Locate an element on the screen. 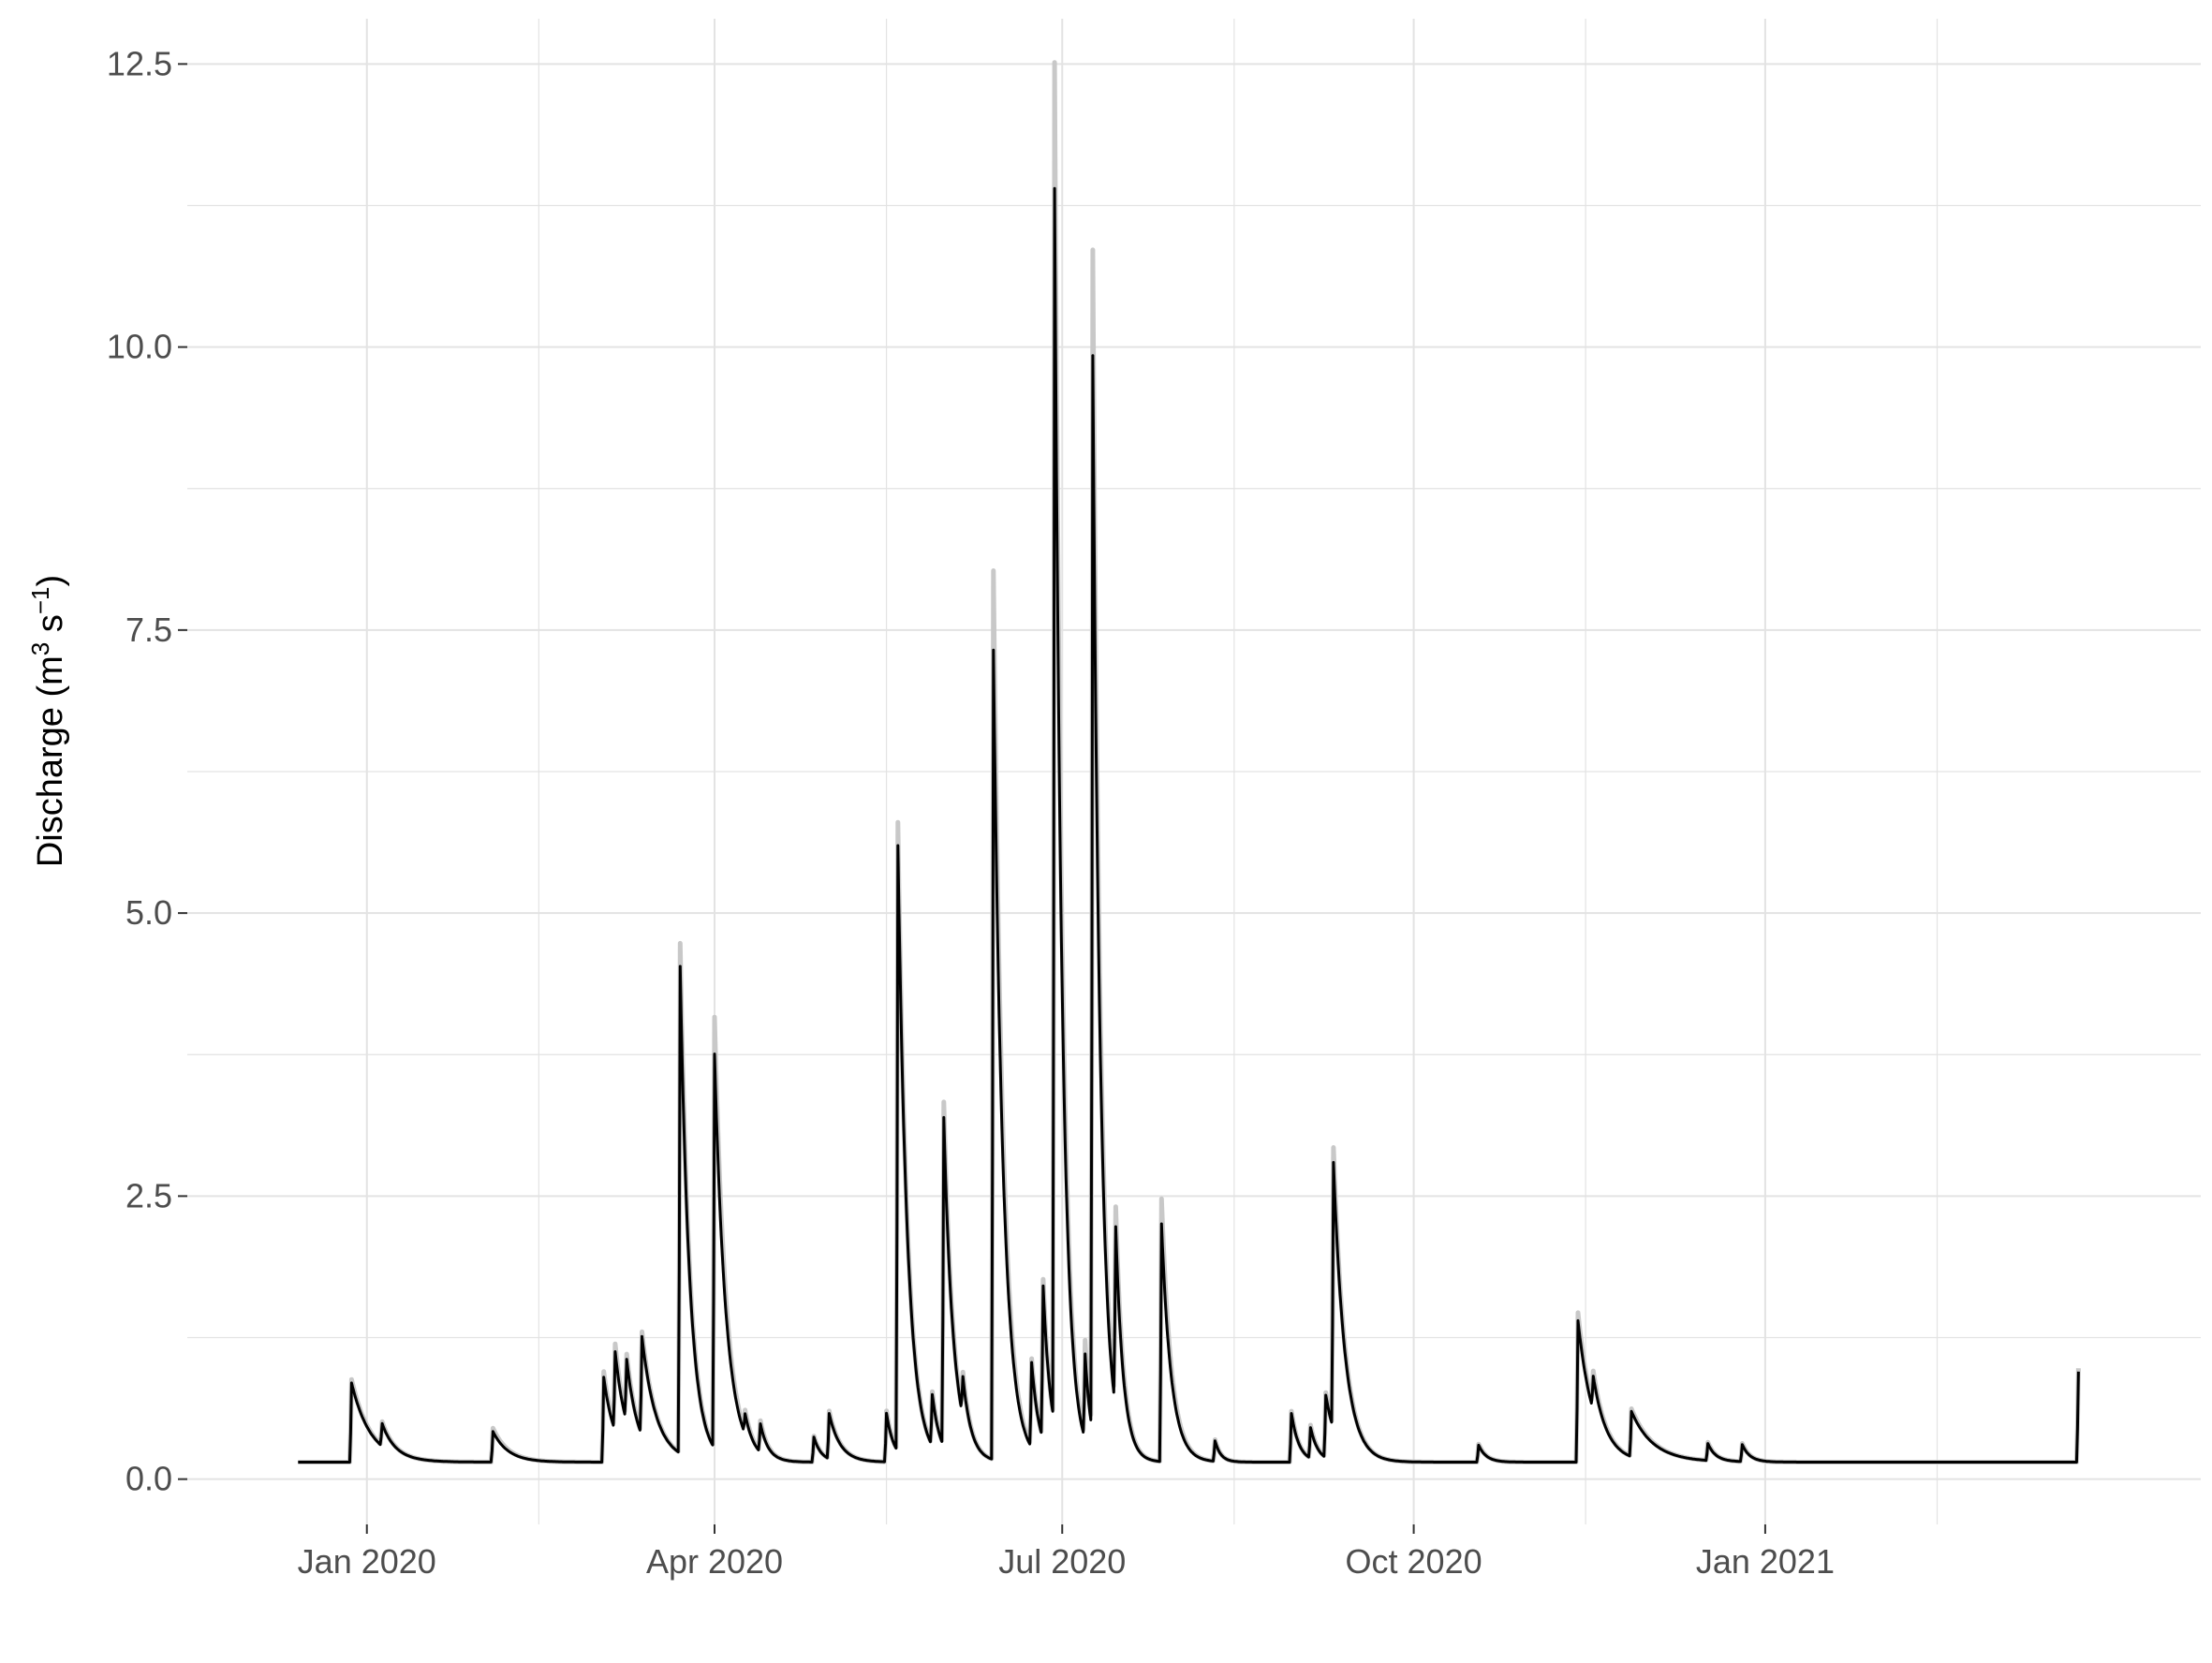  y-axis-title-mid: s is located at coordinates (50, 628).